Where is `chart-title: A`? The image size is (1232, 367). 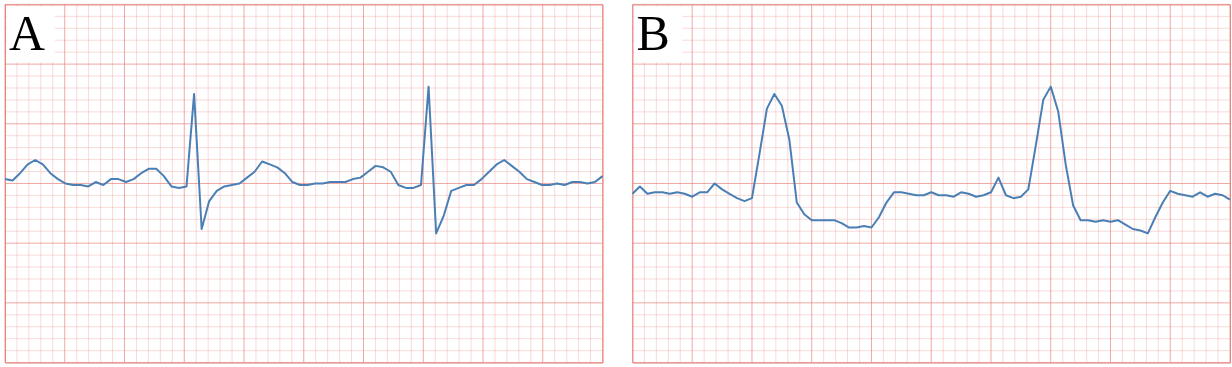
chart-title: A is located at coordinates (26, 34).